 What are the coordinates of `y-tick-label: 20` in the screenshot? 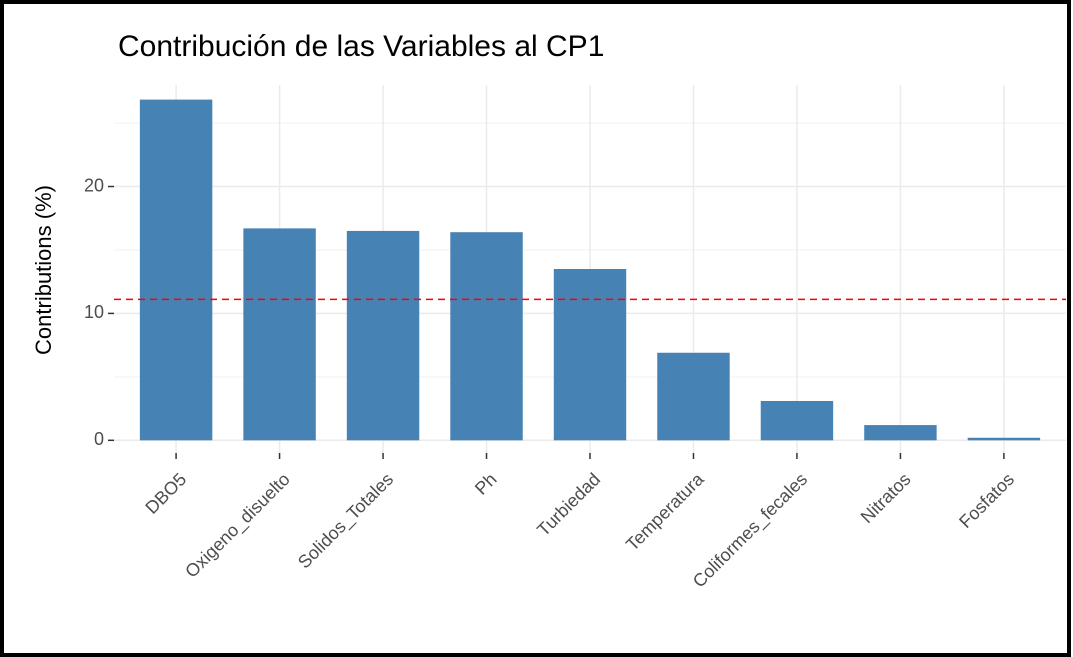 It's located at (94, 185).